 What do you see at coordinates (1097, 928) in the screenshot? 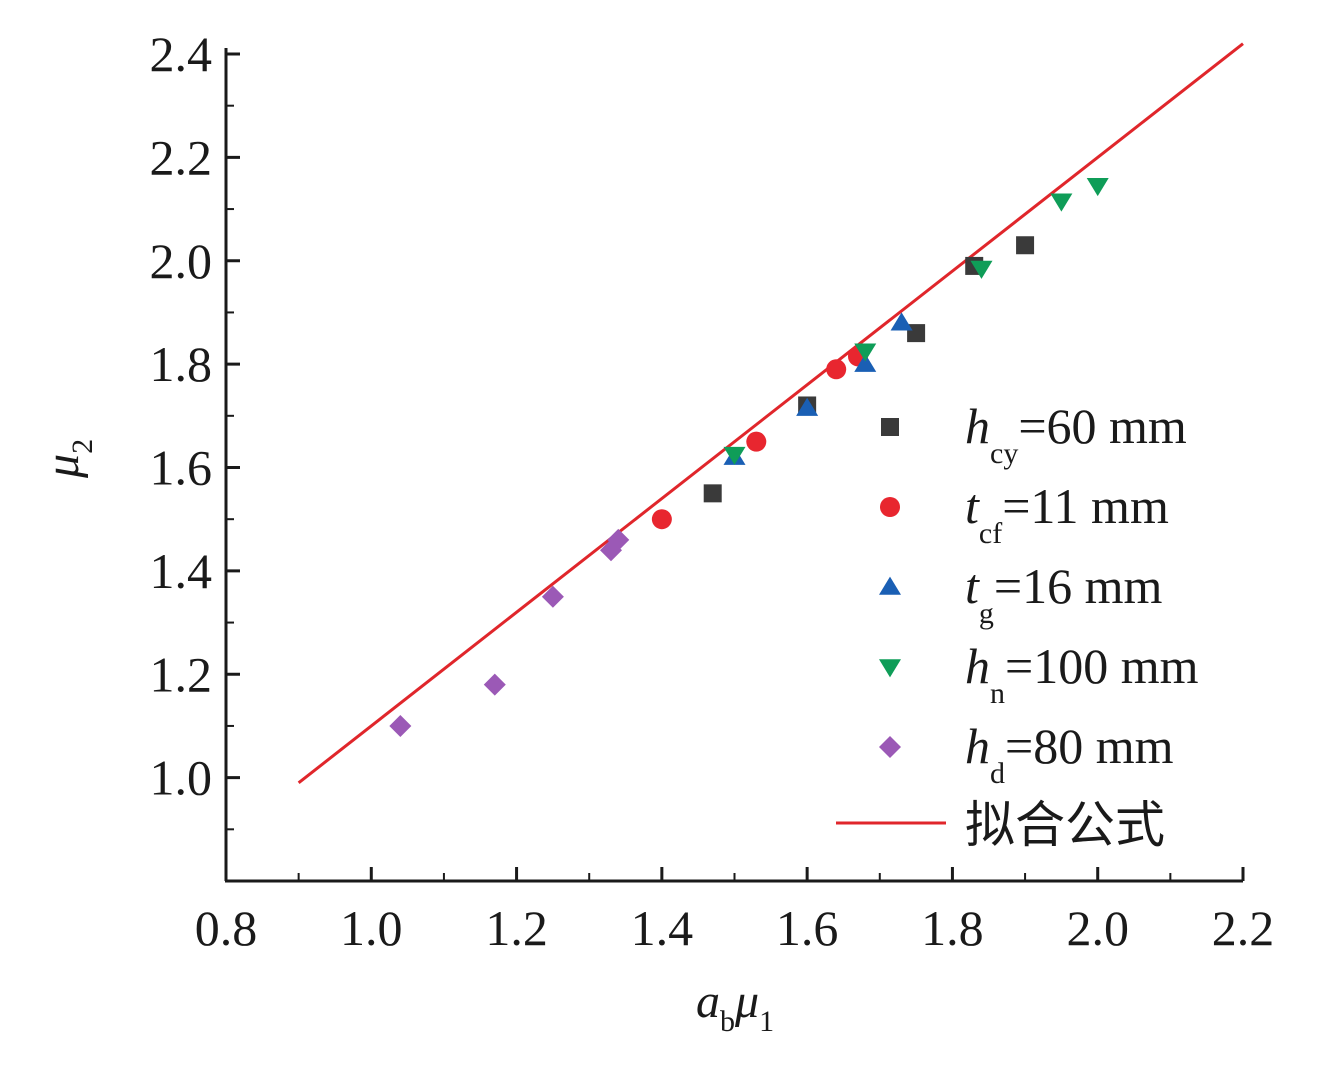
I see `x-tick-label: 2.0` at bounding box center [1097, 928].